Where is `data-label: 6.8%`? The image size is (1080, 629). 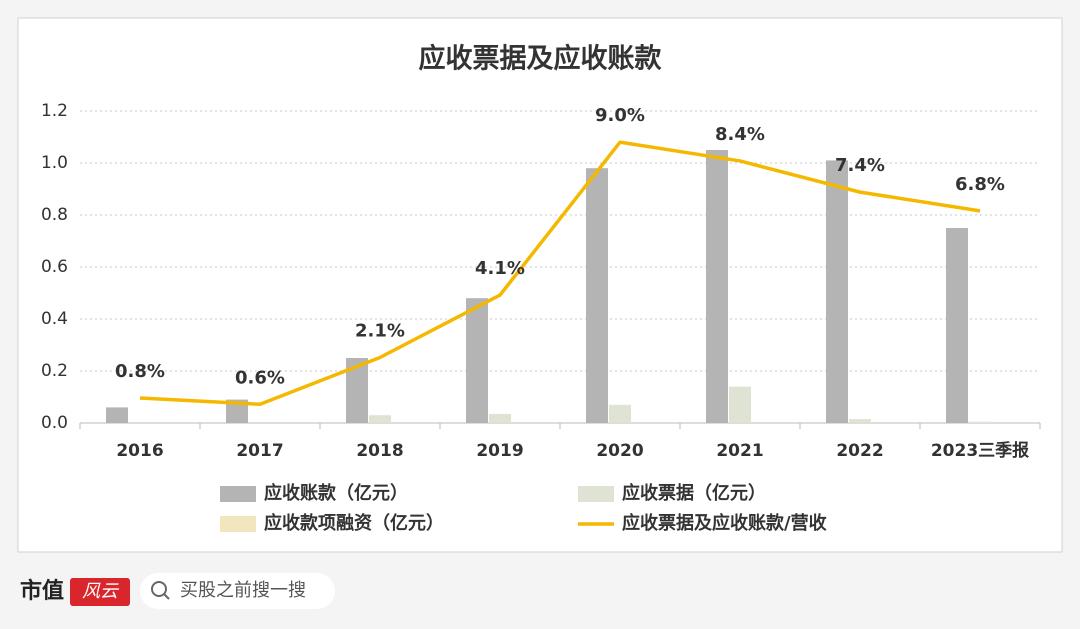
data-label: 6.8% is located at coordinates (980, 184).